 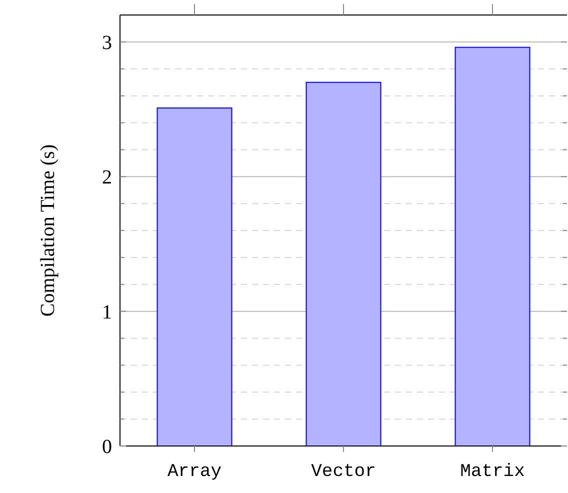 What do you see at coordinates (107, 43) in the screenshot?
I see `y-tick-label: 3` at bounding box center [107, 43].